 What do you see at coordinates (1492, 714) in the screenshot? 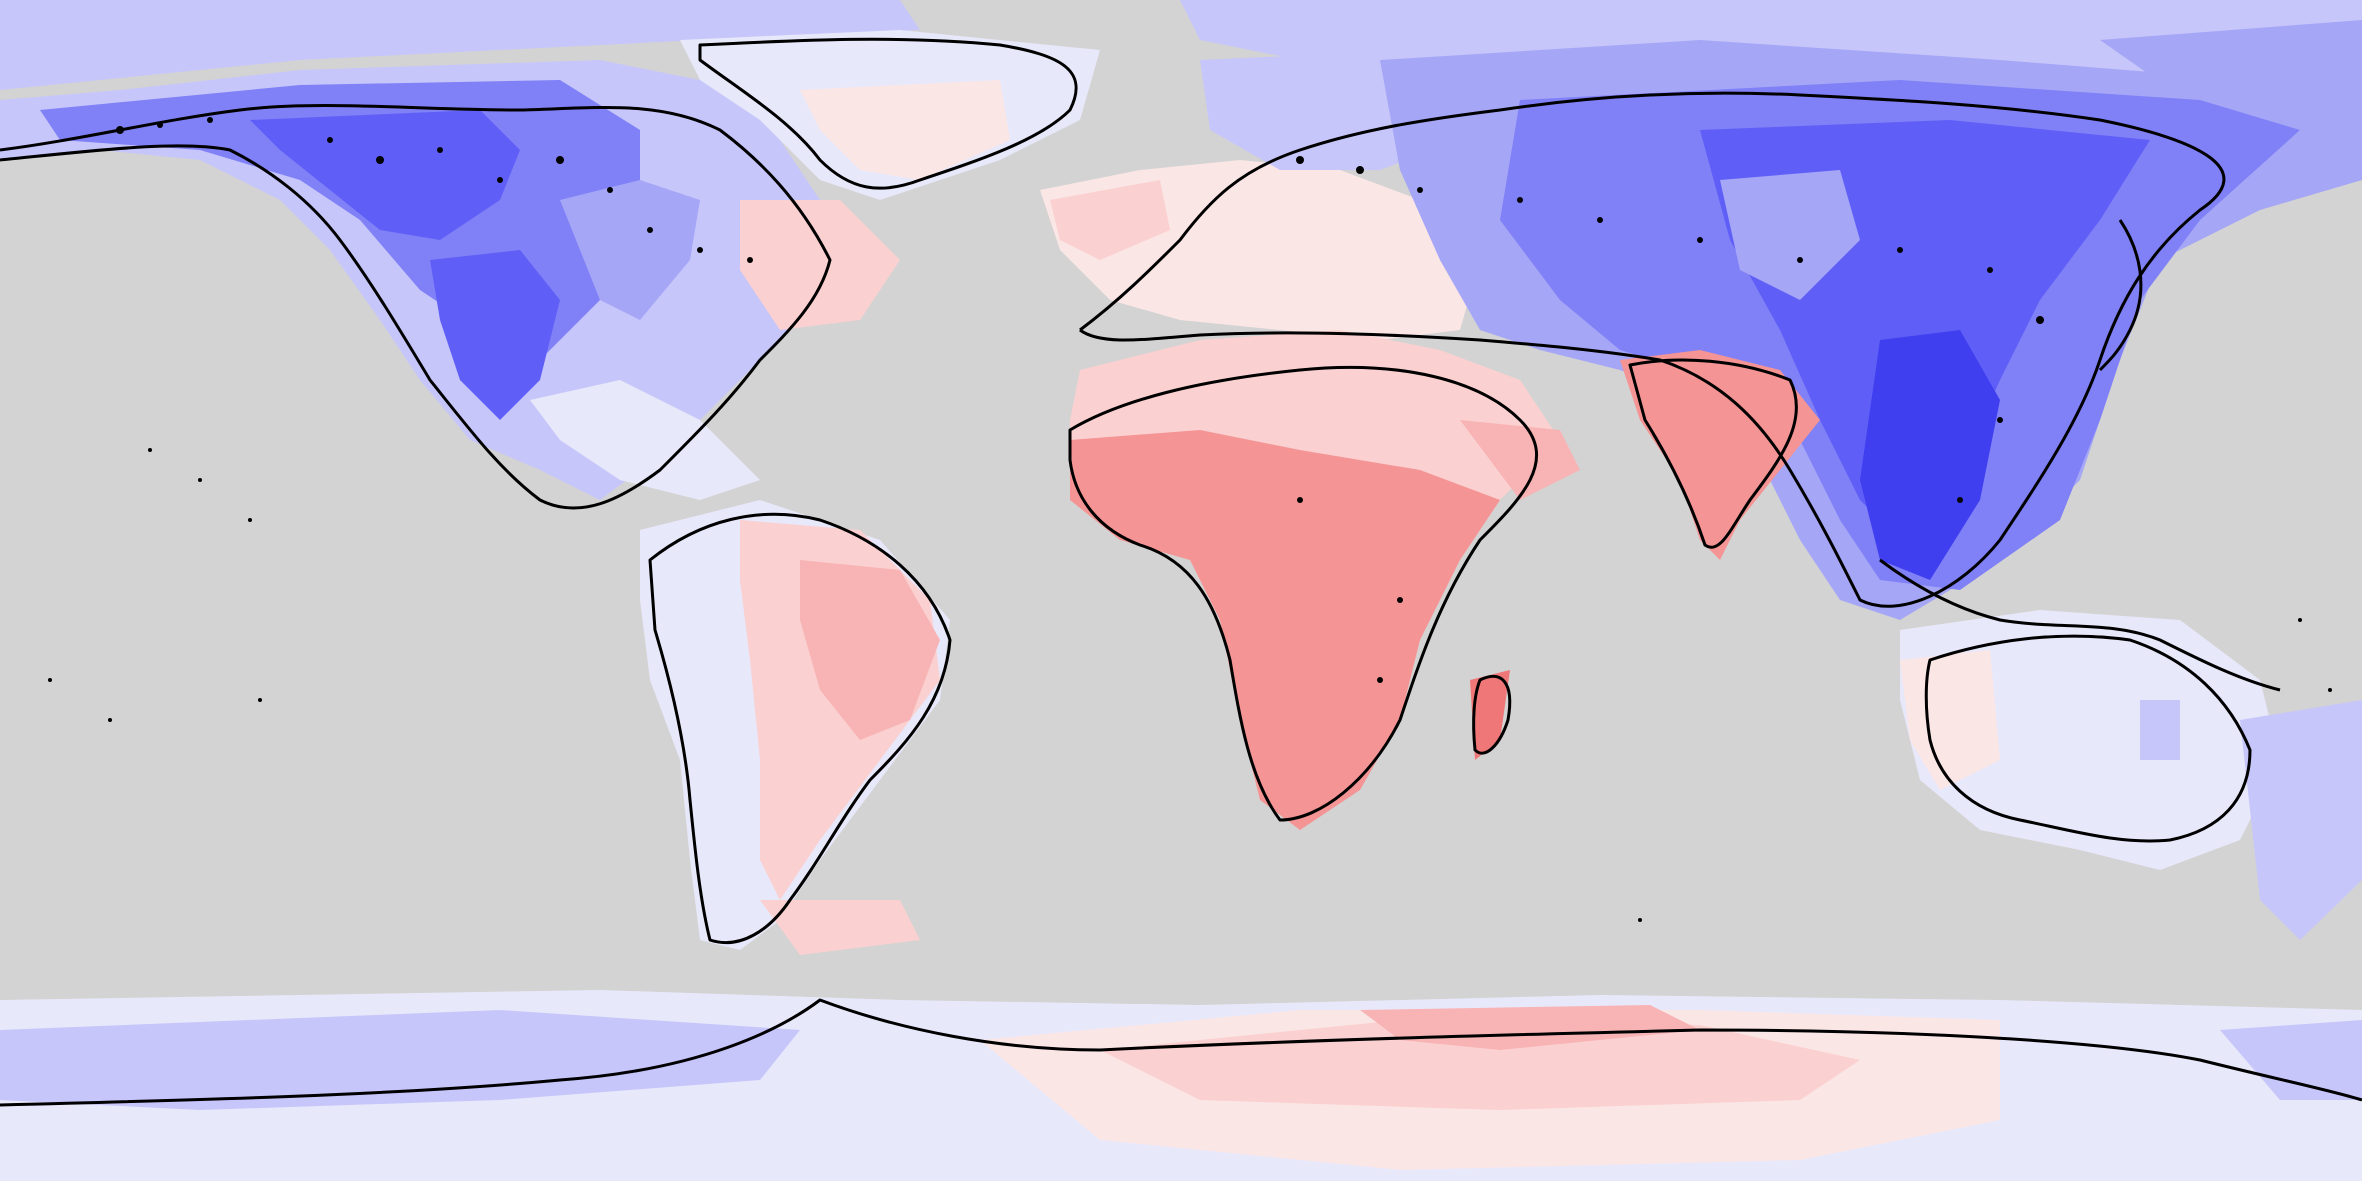
I see `coast-madagascar` at bounding box center [1492, 714].